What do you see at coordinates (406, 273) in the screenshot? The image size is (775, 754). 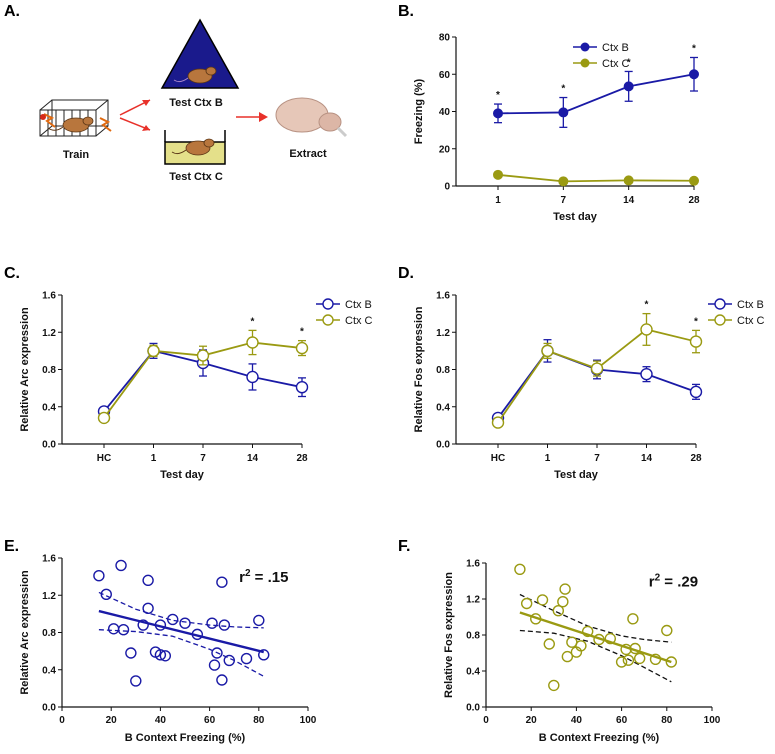 I see `panel-label-d: D.` at bounding box center [406, 273].